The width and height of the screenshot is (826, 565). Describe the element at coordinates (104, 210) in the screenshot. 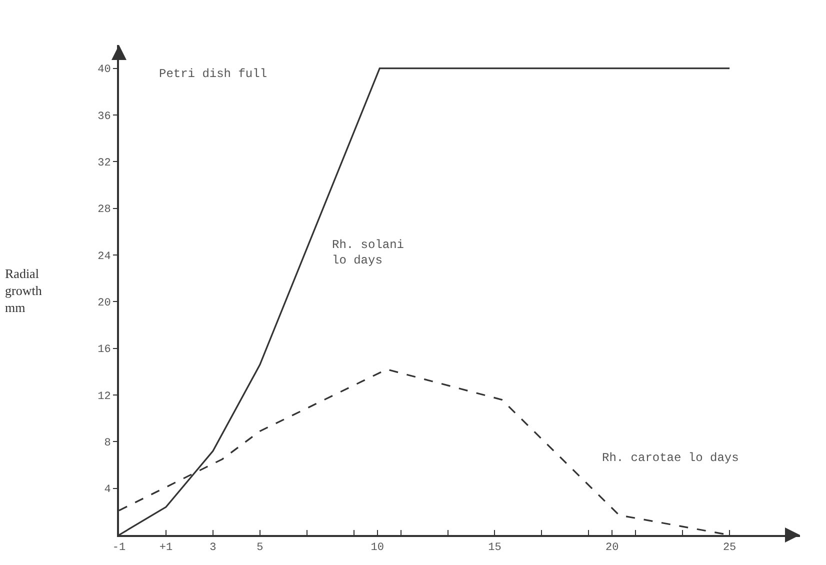

I see `y-tick-label: 28` at that location.